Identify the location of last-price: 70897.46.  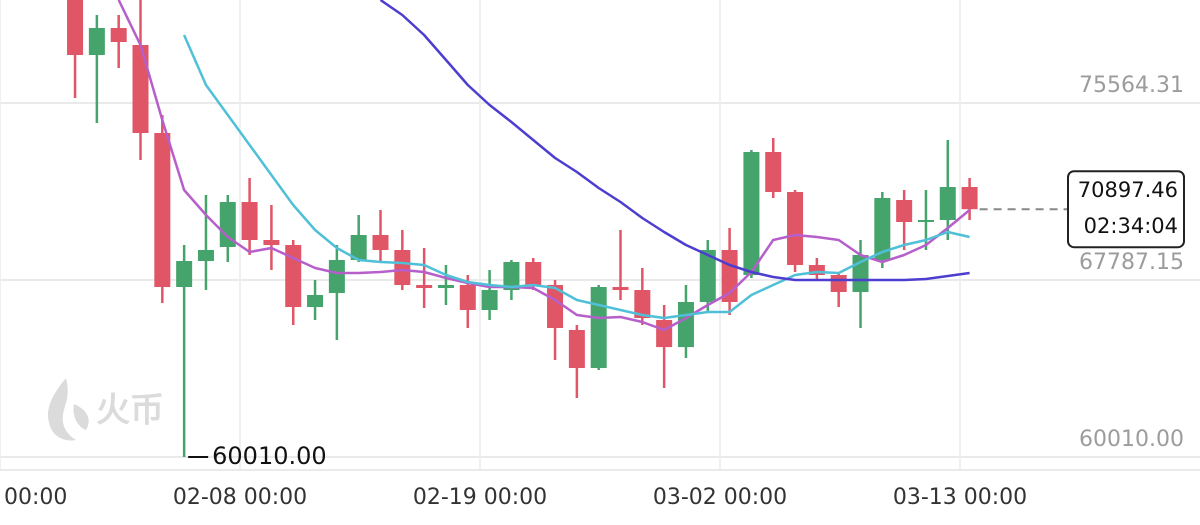
(1128, 190).